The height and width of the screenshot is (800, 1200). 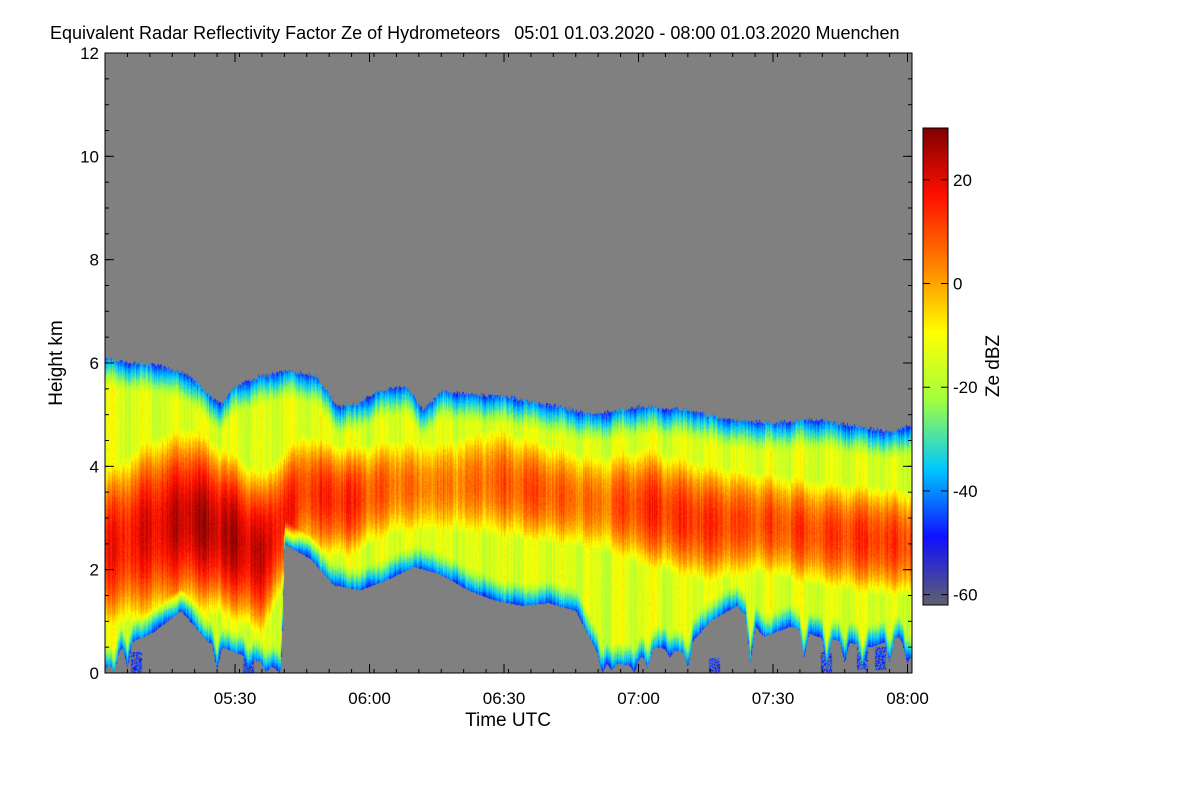 I want to click on y-tick-label: 12, so click(x=89, y=53).